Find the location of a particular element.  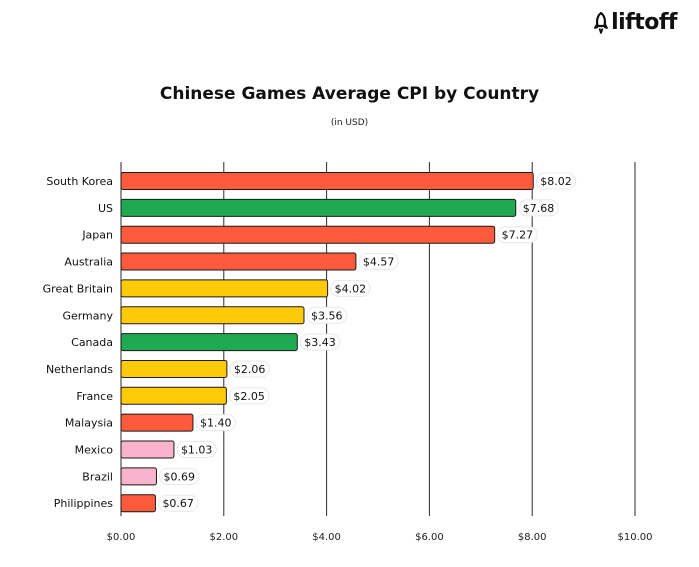

value-label: $1.40 is located at coordinates (216, 423).